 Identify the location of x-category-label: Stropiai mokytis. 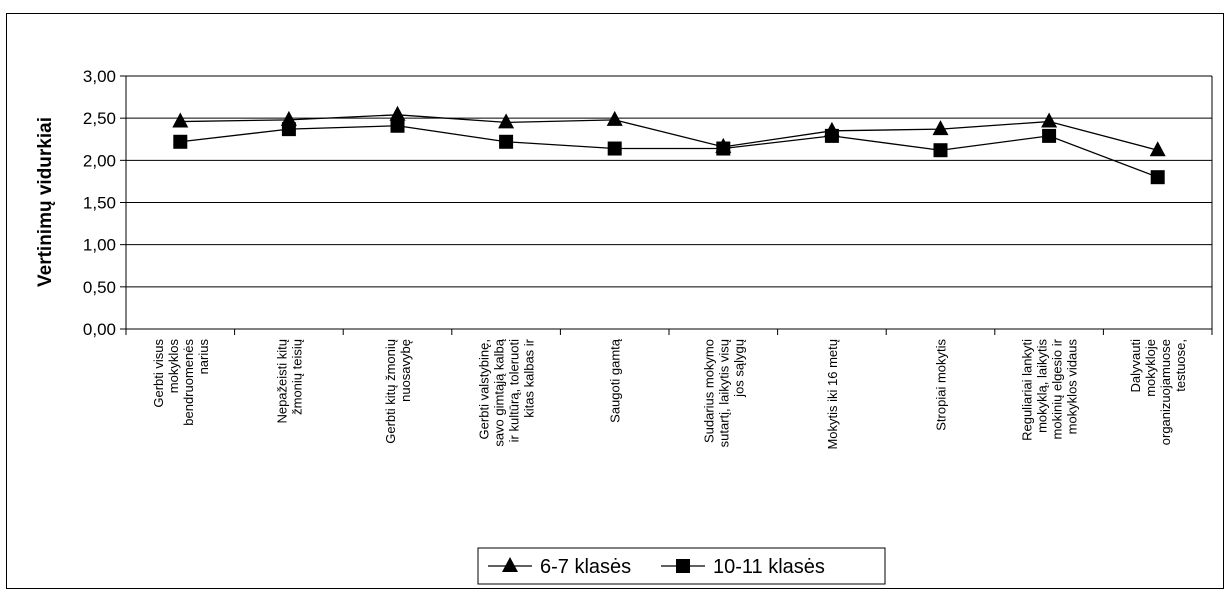
(941, 385).